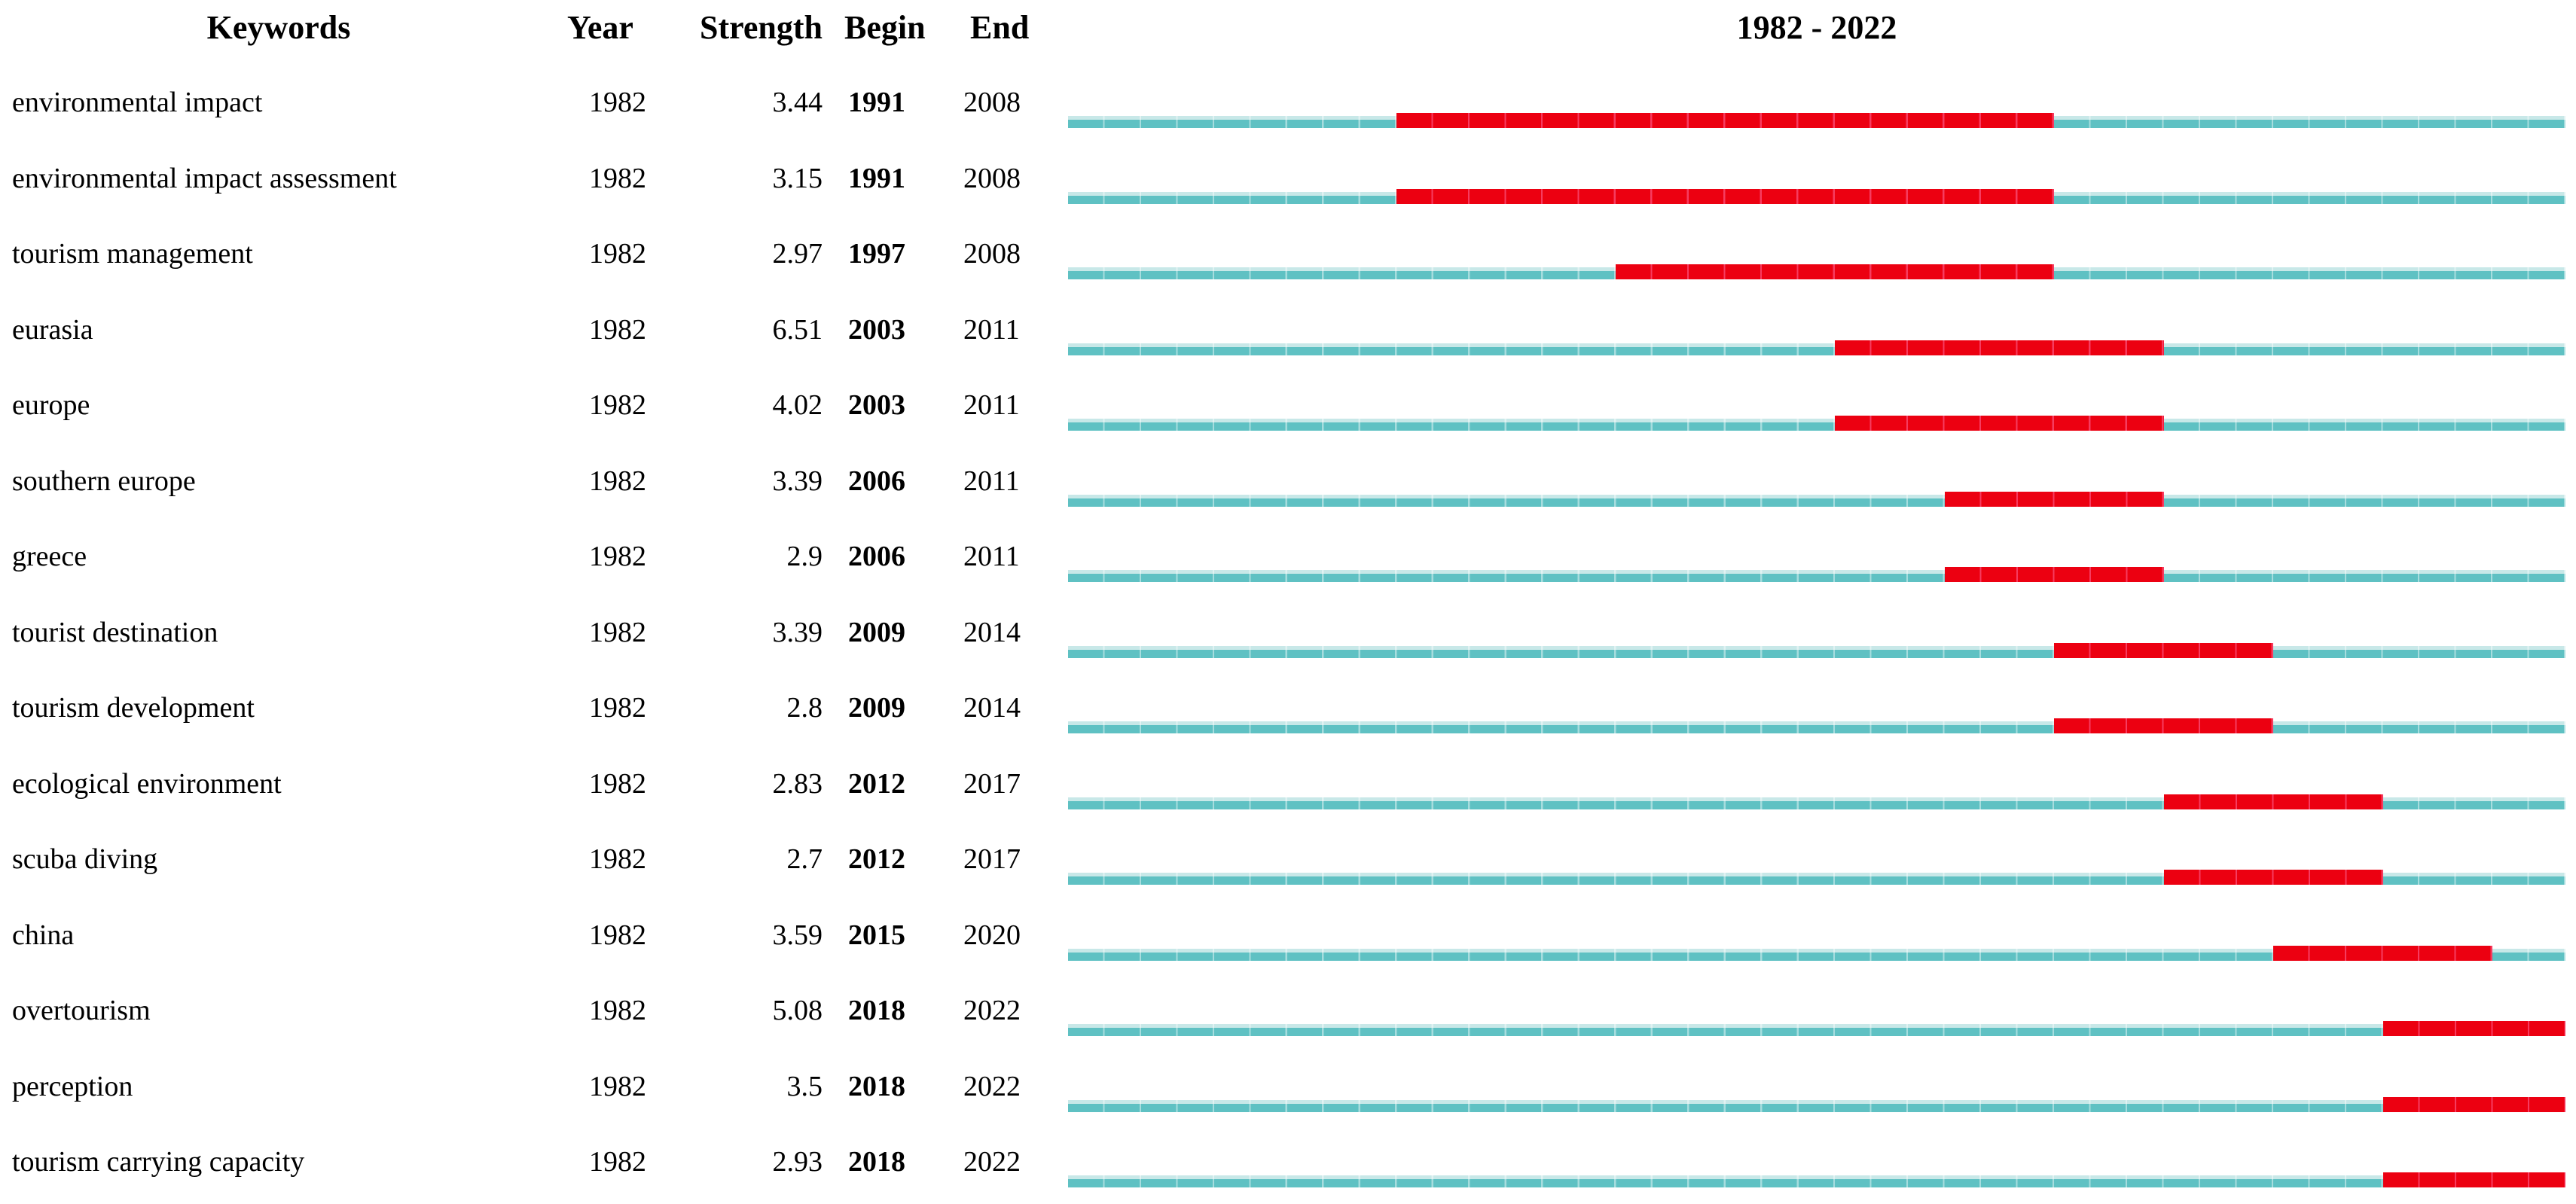  I want to click on burst-row: environmental impact 1982 3.44 1991 2008, so click(1288, 102).